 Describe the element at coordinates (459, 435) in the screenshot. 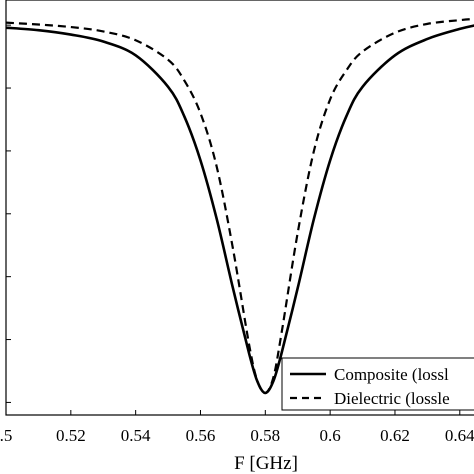

I see `x-tick-label: 0.64` at that location.